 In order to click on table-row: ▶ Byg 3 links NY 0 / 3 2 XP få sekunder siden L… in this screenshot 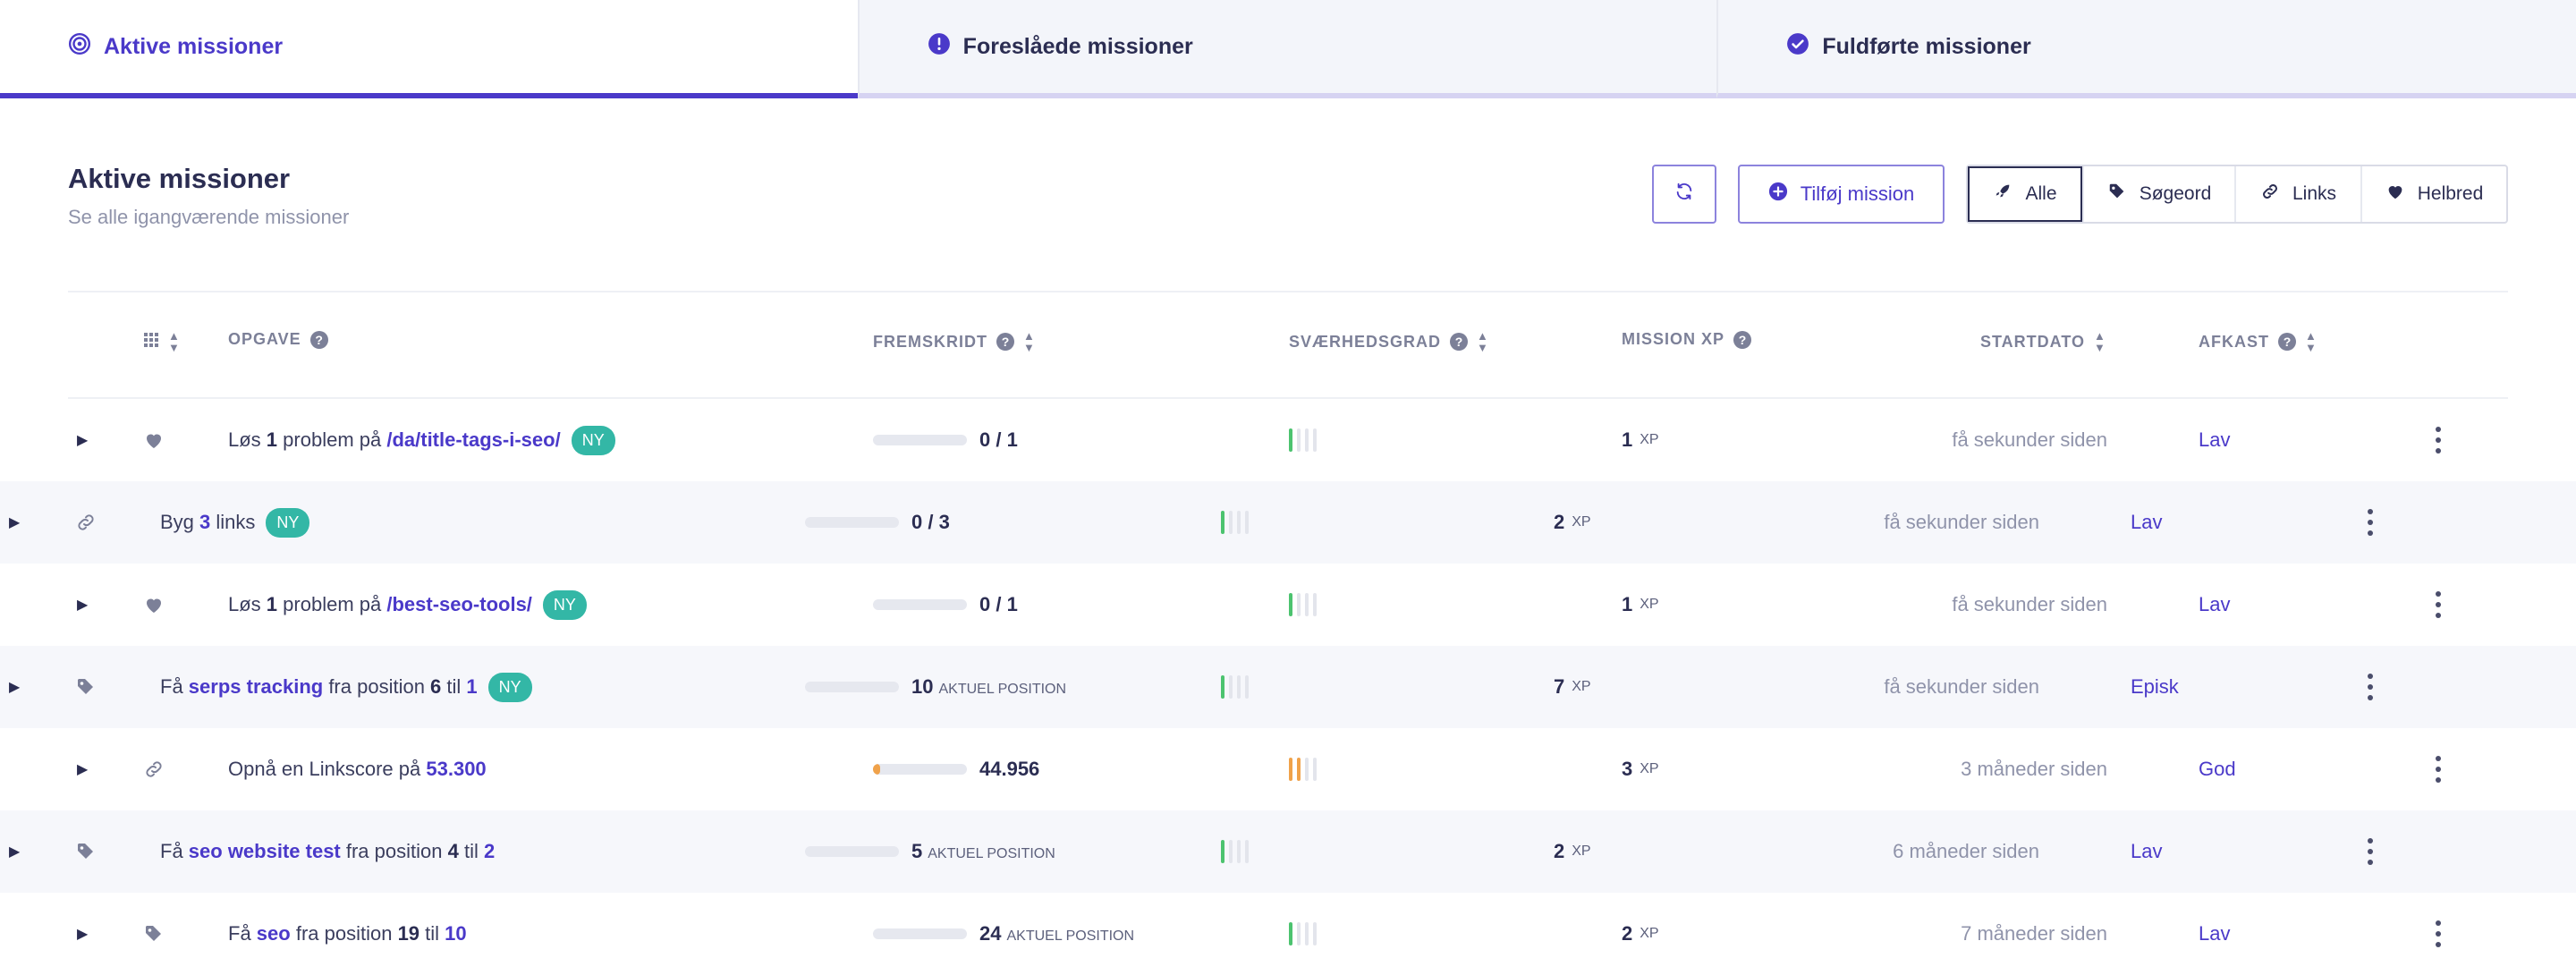, I will do `click(1288, 522)`.